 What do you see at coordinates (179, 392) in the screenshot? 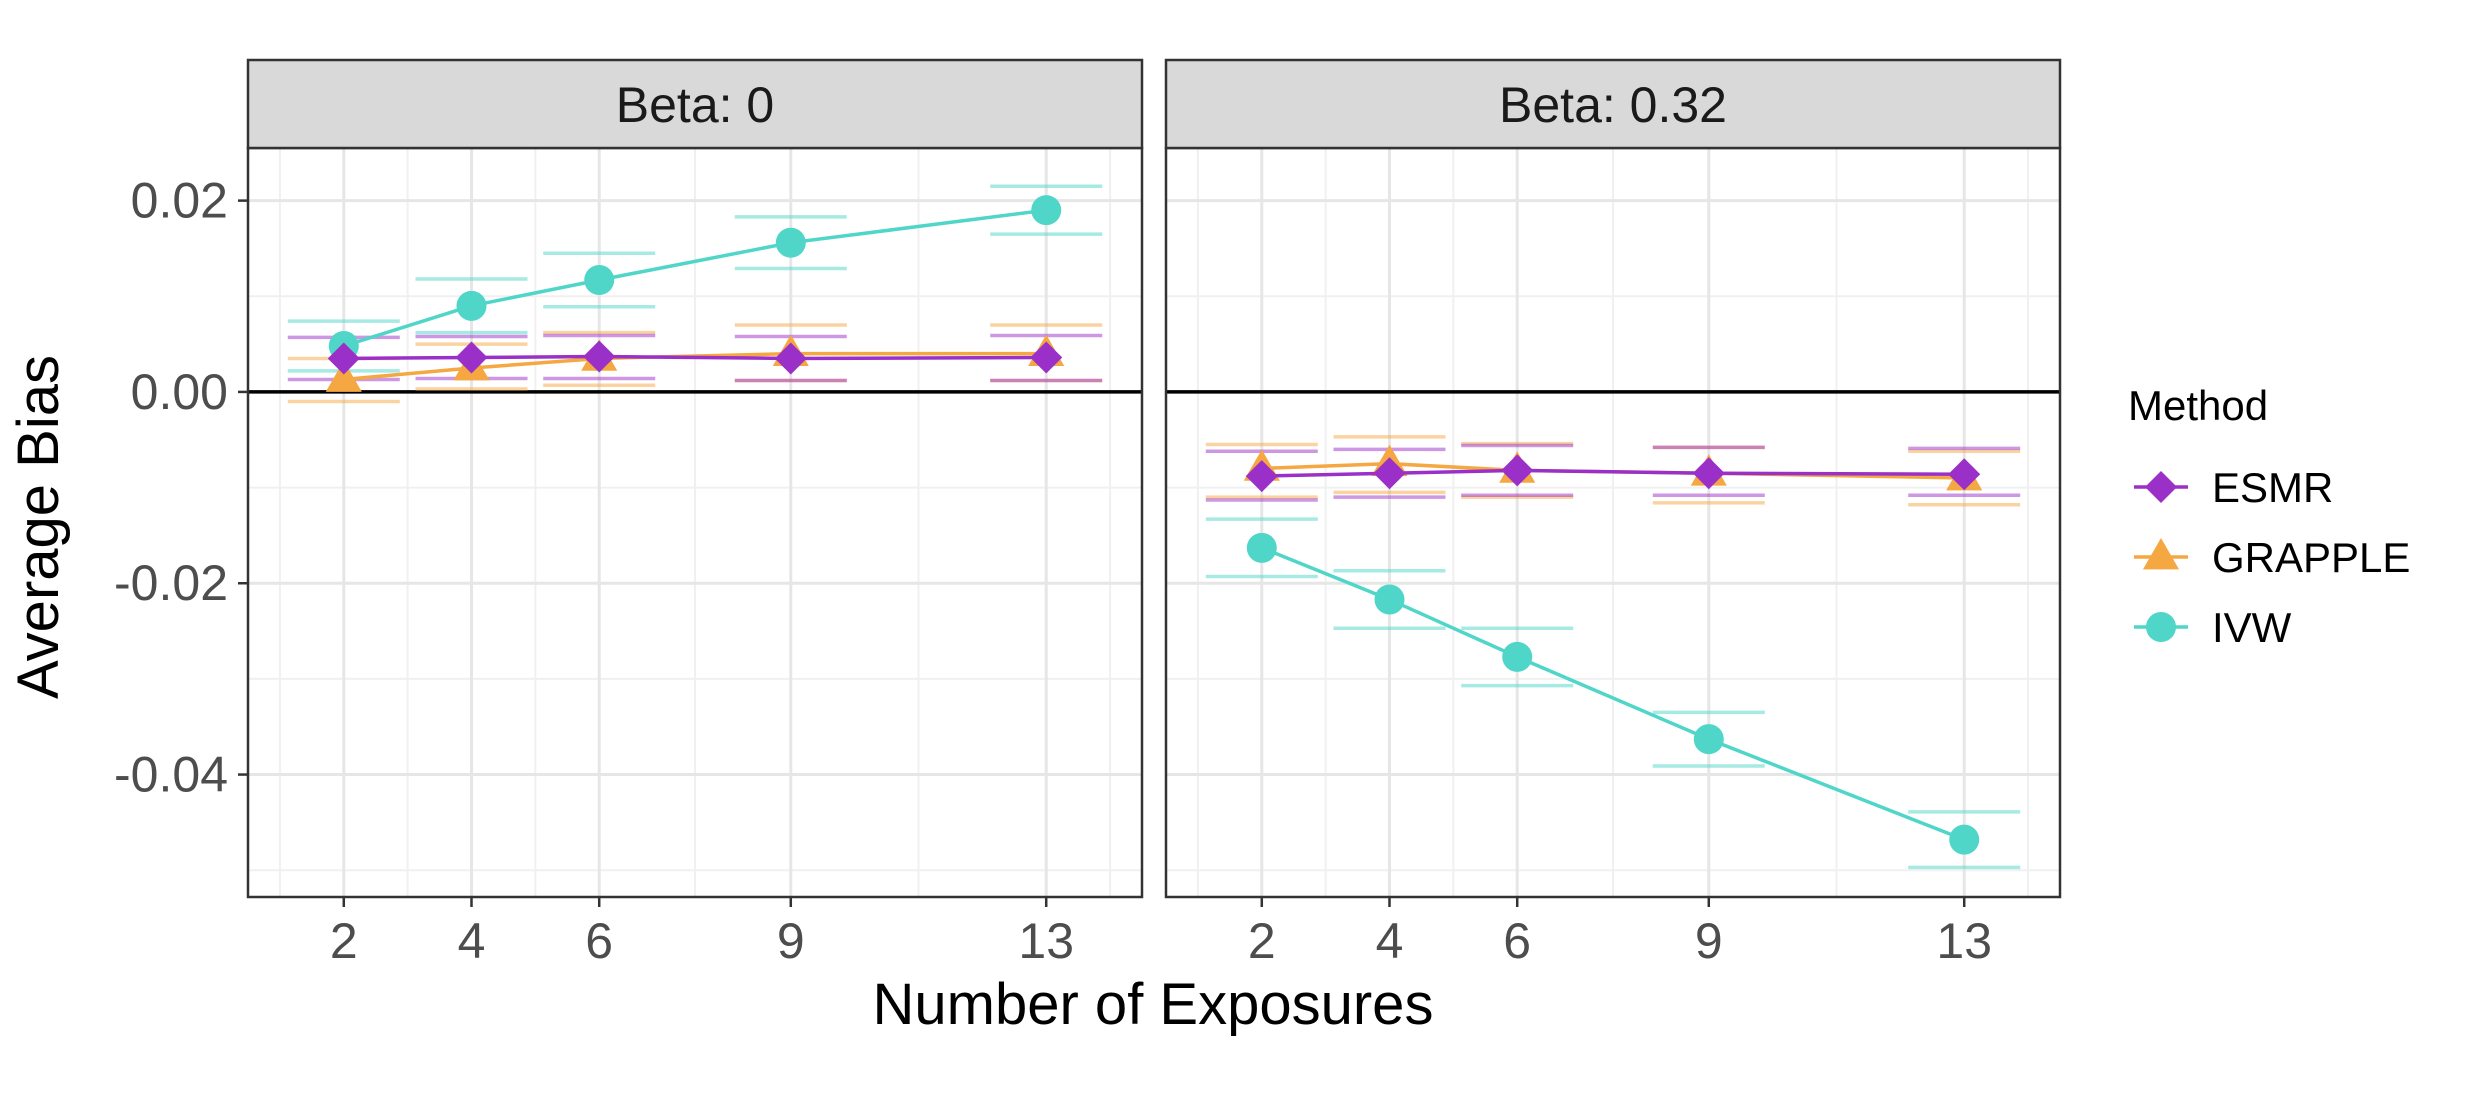
I see `y-tick-label: 0.00` at bounding box center [179, 392].